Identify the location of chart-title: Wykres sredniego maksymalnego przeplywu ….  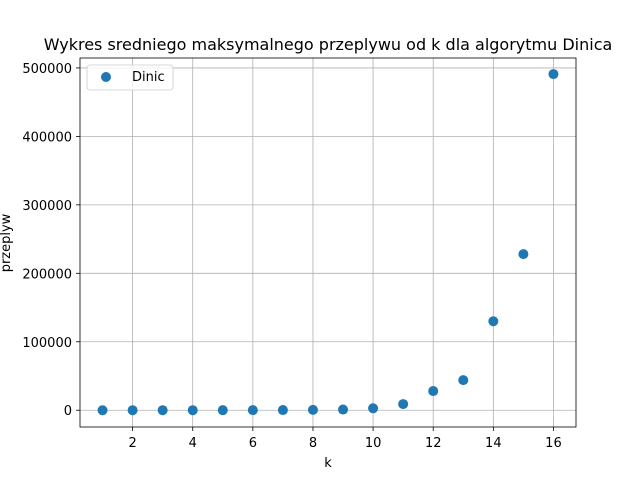
(328, 44).